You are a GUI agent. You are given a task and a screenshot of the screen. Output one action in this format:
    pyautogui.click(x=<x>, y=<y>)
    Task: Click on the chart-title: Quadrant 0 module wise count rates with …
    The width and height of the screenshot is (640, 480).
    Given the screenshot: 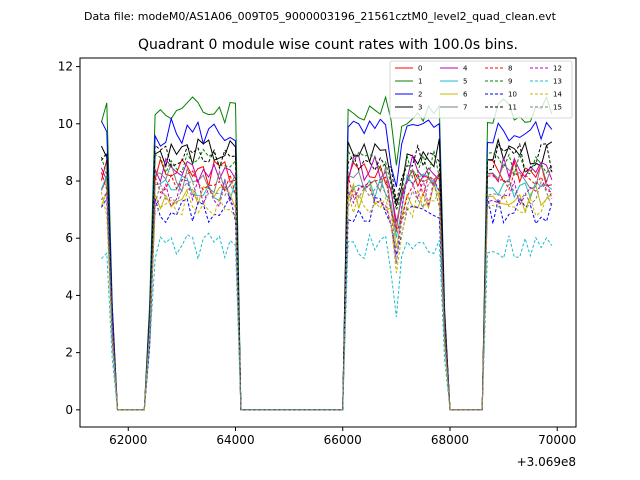 What is the action you would take?
    pyautogui.click(x=328, y=45)
    